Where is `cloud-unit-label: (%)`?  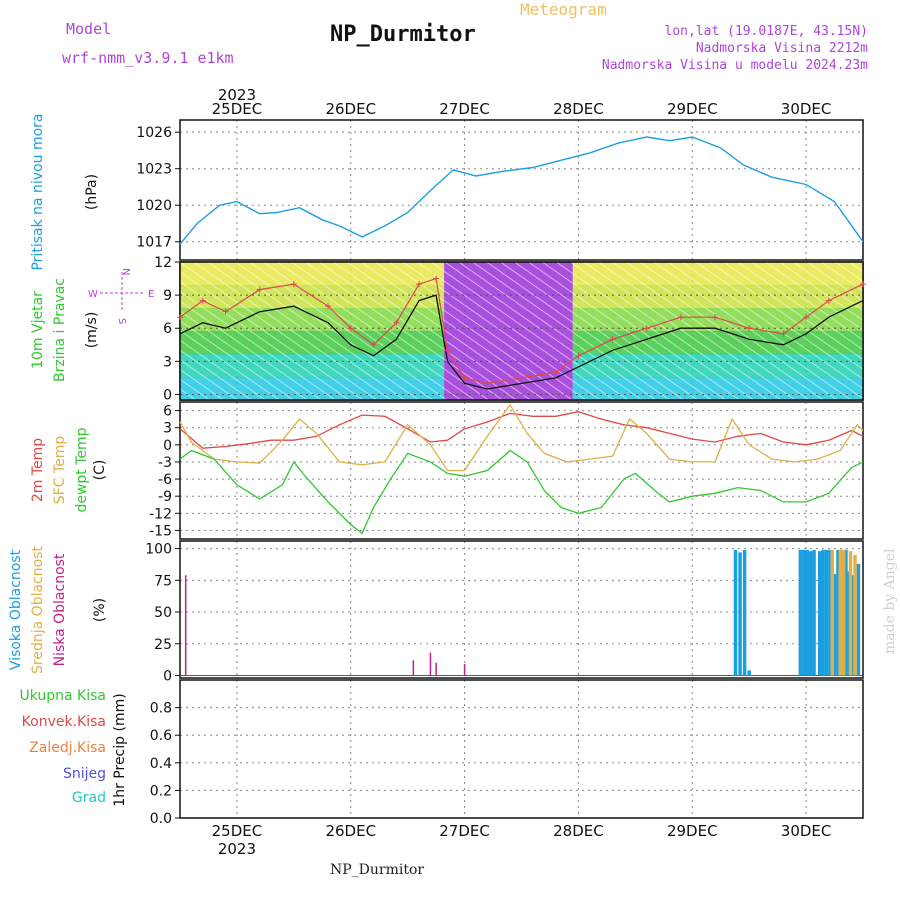 cloud-unit-label: (%) is located at coordinates (100, 610).